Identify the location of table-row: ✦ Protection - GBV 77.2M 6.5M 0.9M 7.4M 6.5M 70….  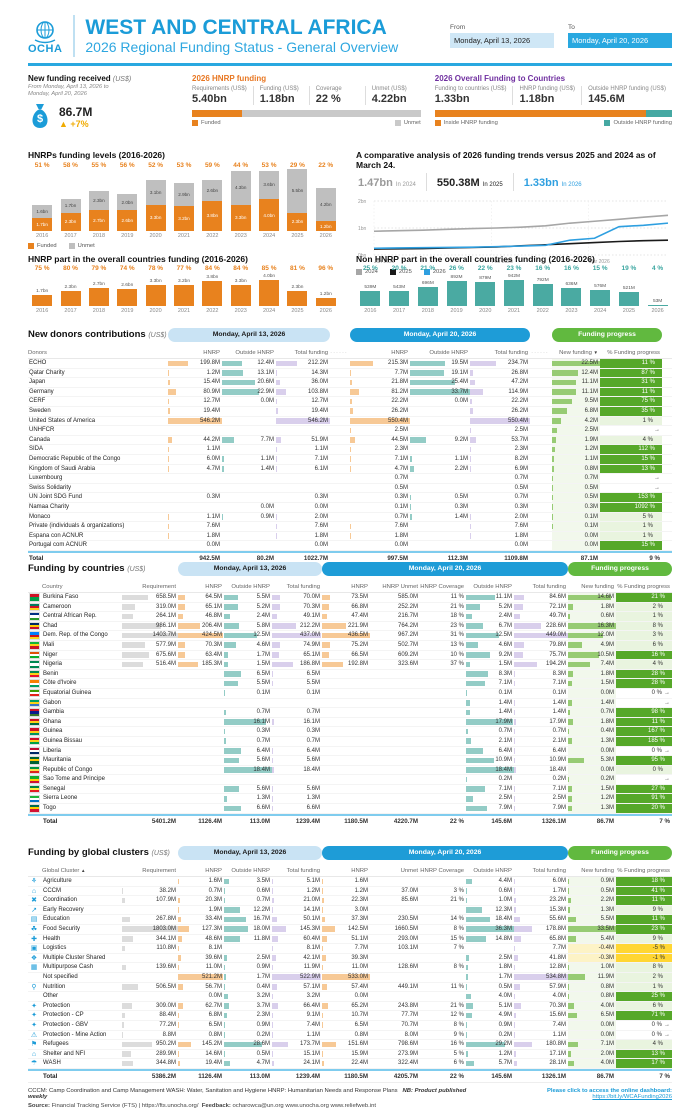
(350, 1025).